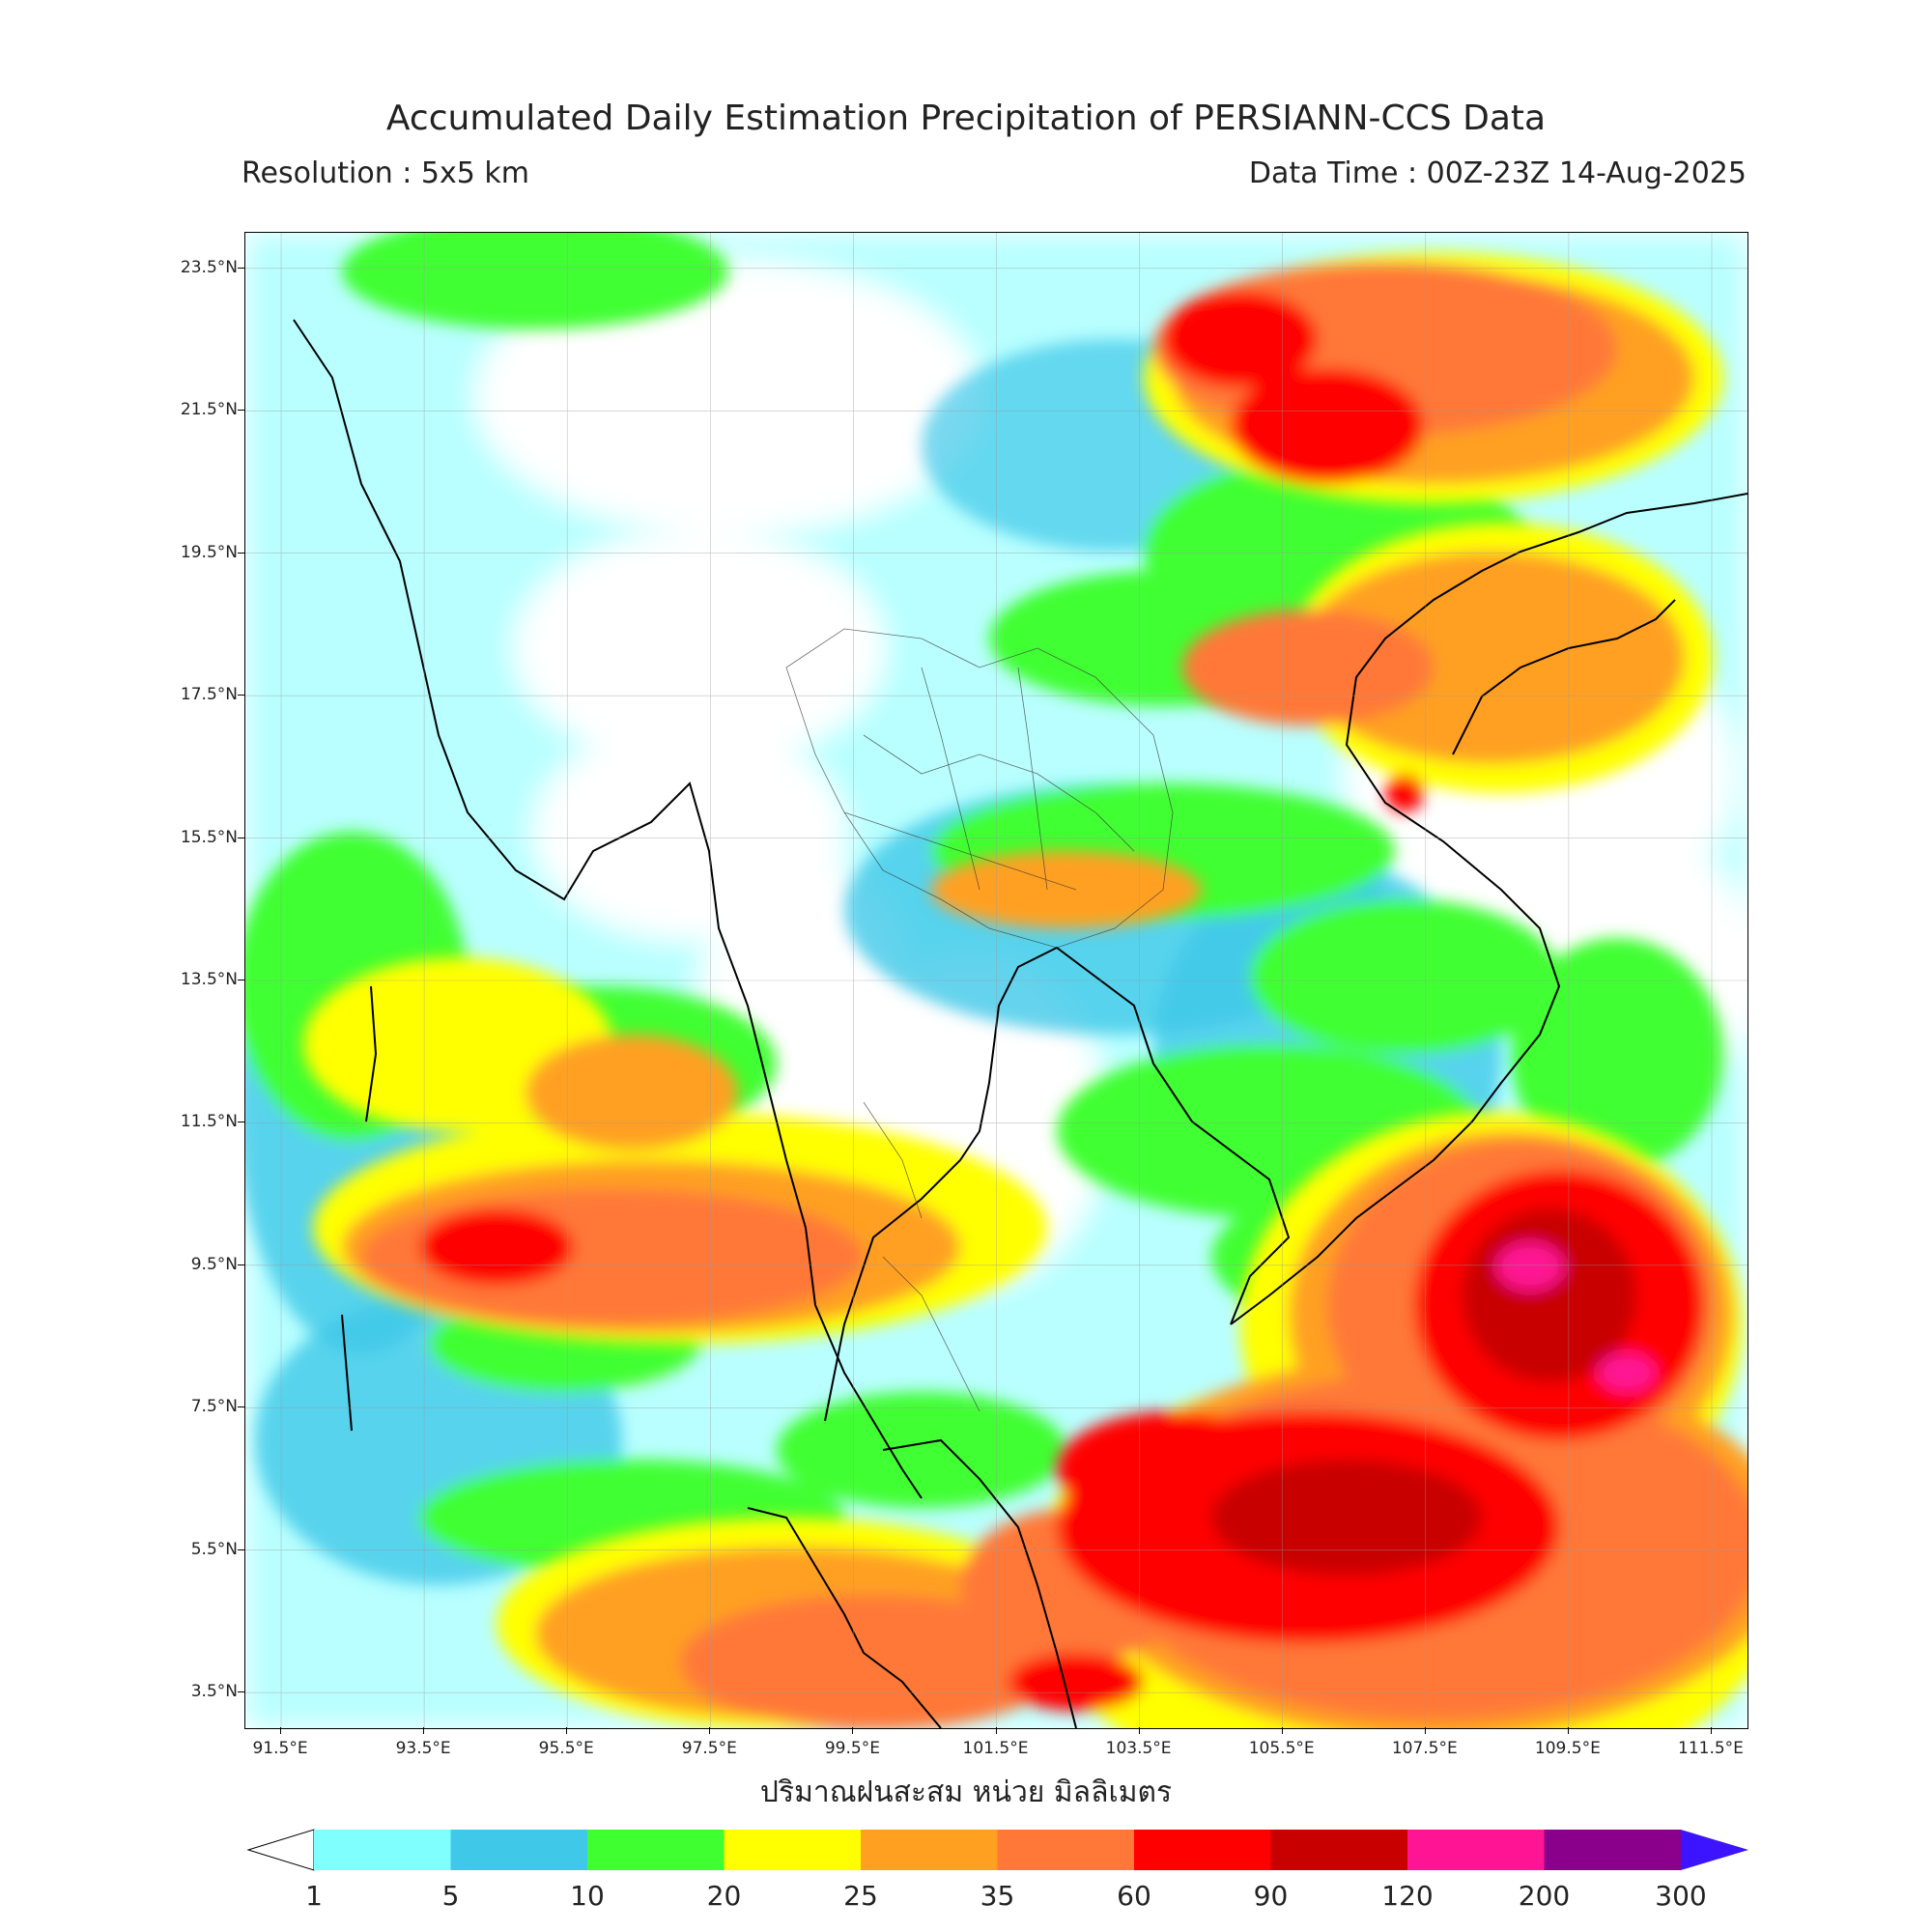 This screenshot has height=1932, width=1932. Describe the element at coordinates (209, 552) in the screenshot. I see `lat-tick-label: 19.5°N` at that location.